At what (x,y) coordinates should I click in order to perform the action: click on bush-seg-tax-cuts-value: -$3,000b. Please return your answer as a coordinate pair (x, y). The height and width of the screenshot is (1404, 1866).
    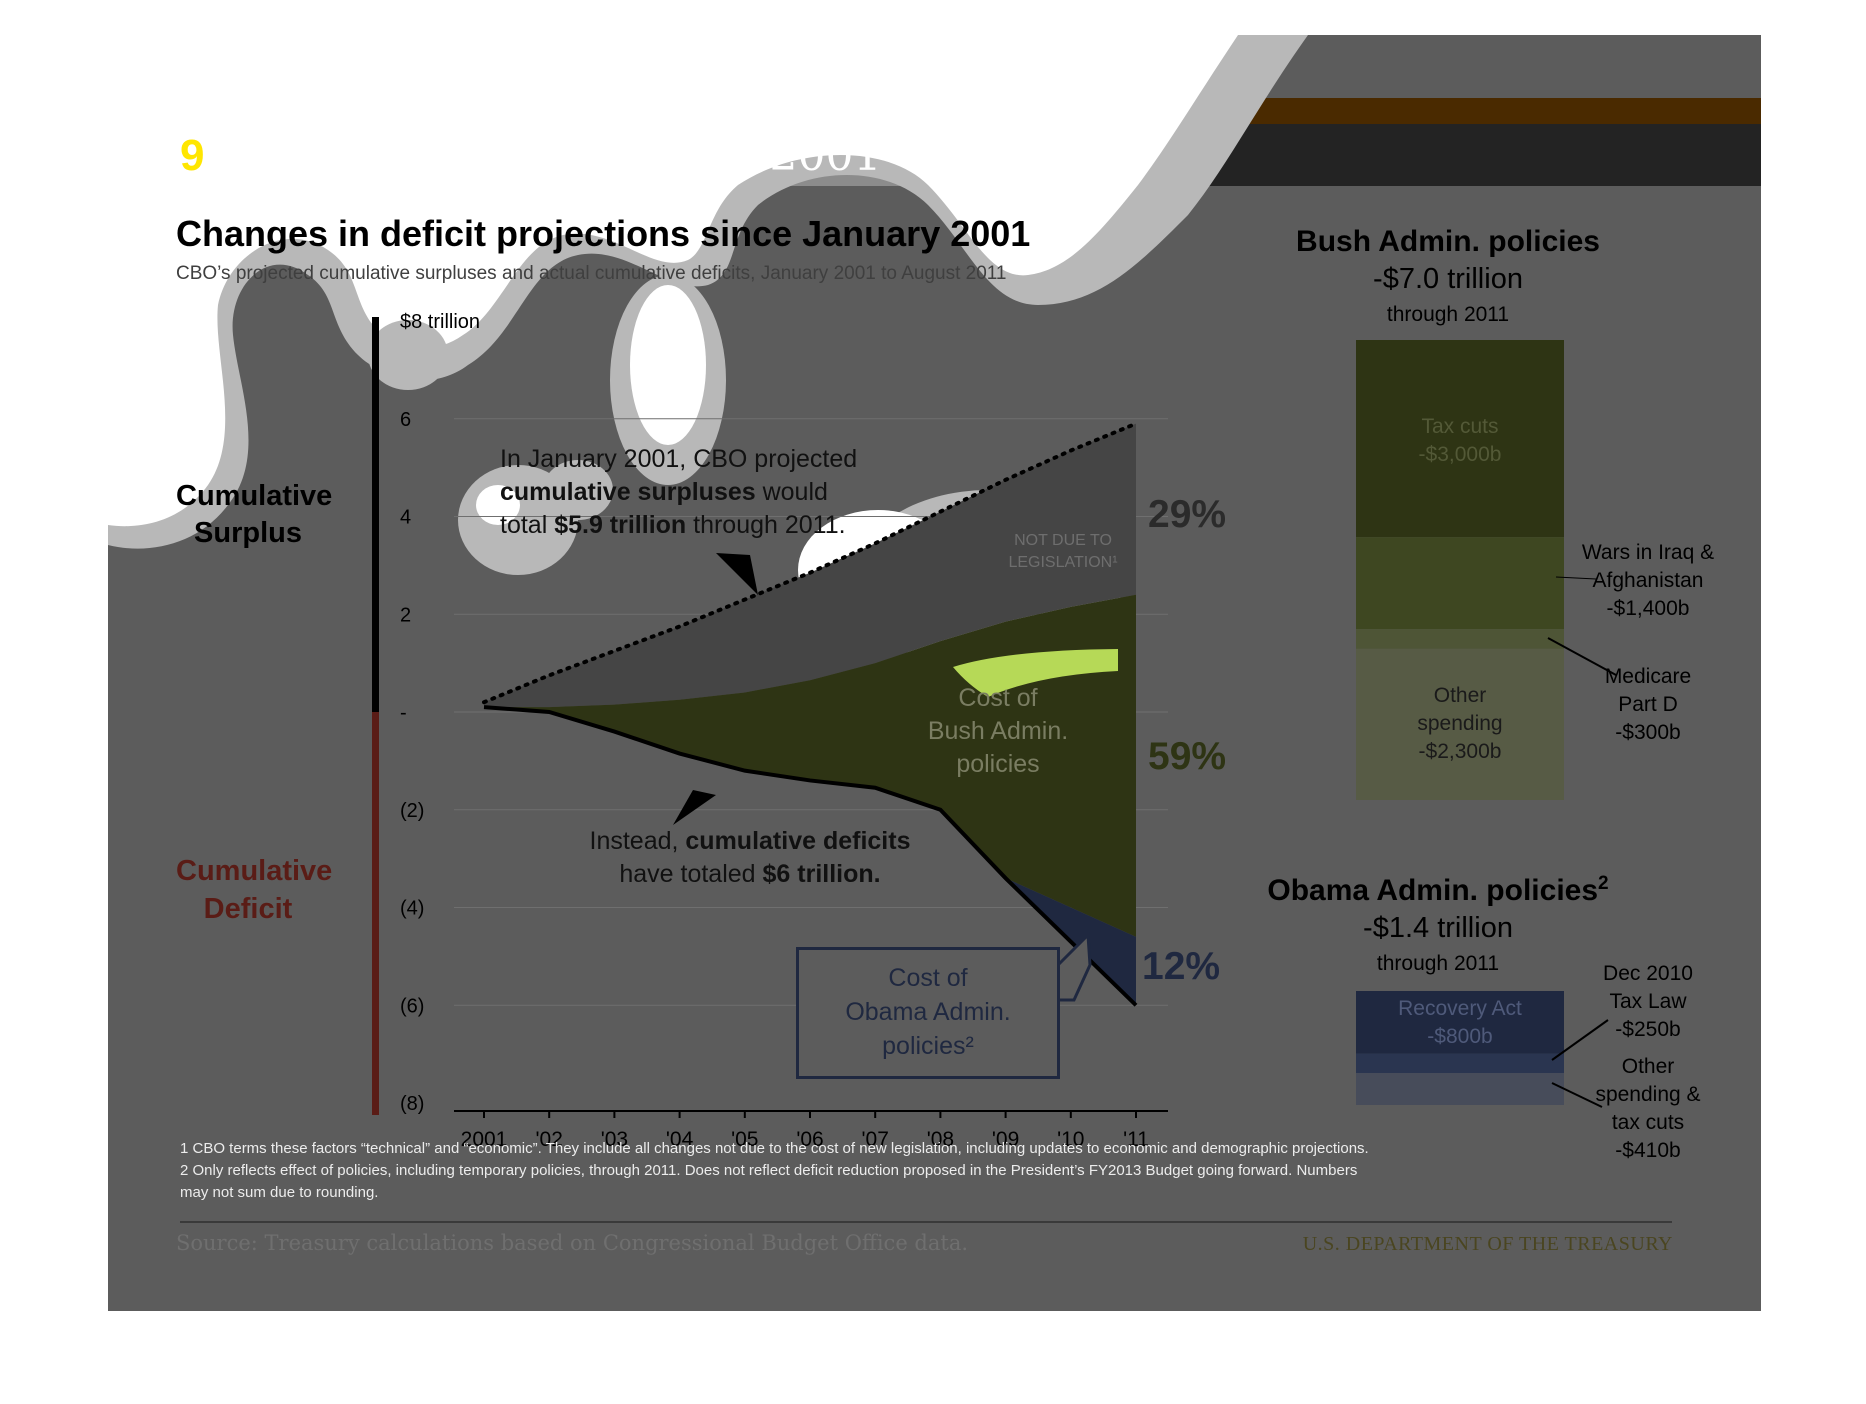
    Looking at the image, I should click on (1460, 454).